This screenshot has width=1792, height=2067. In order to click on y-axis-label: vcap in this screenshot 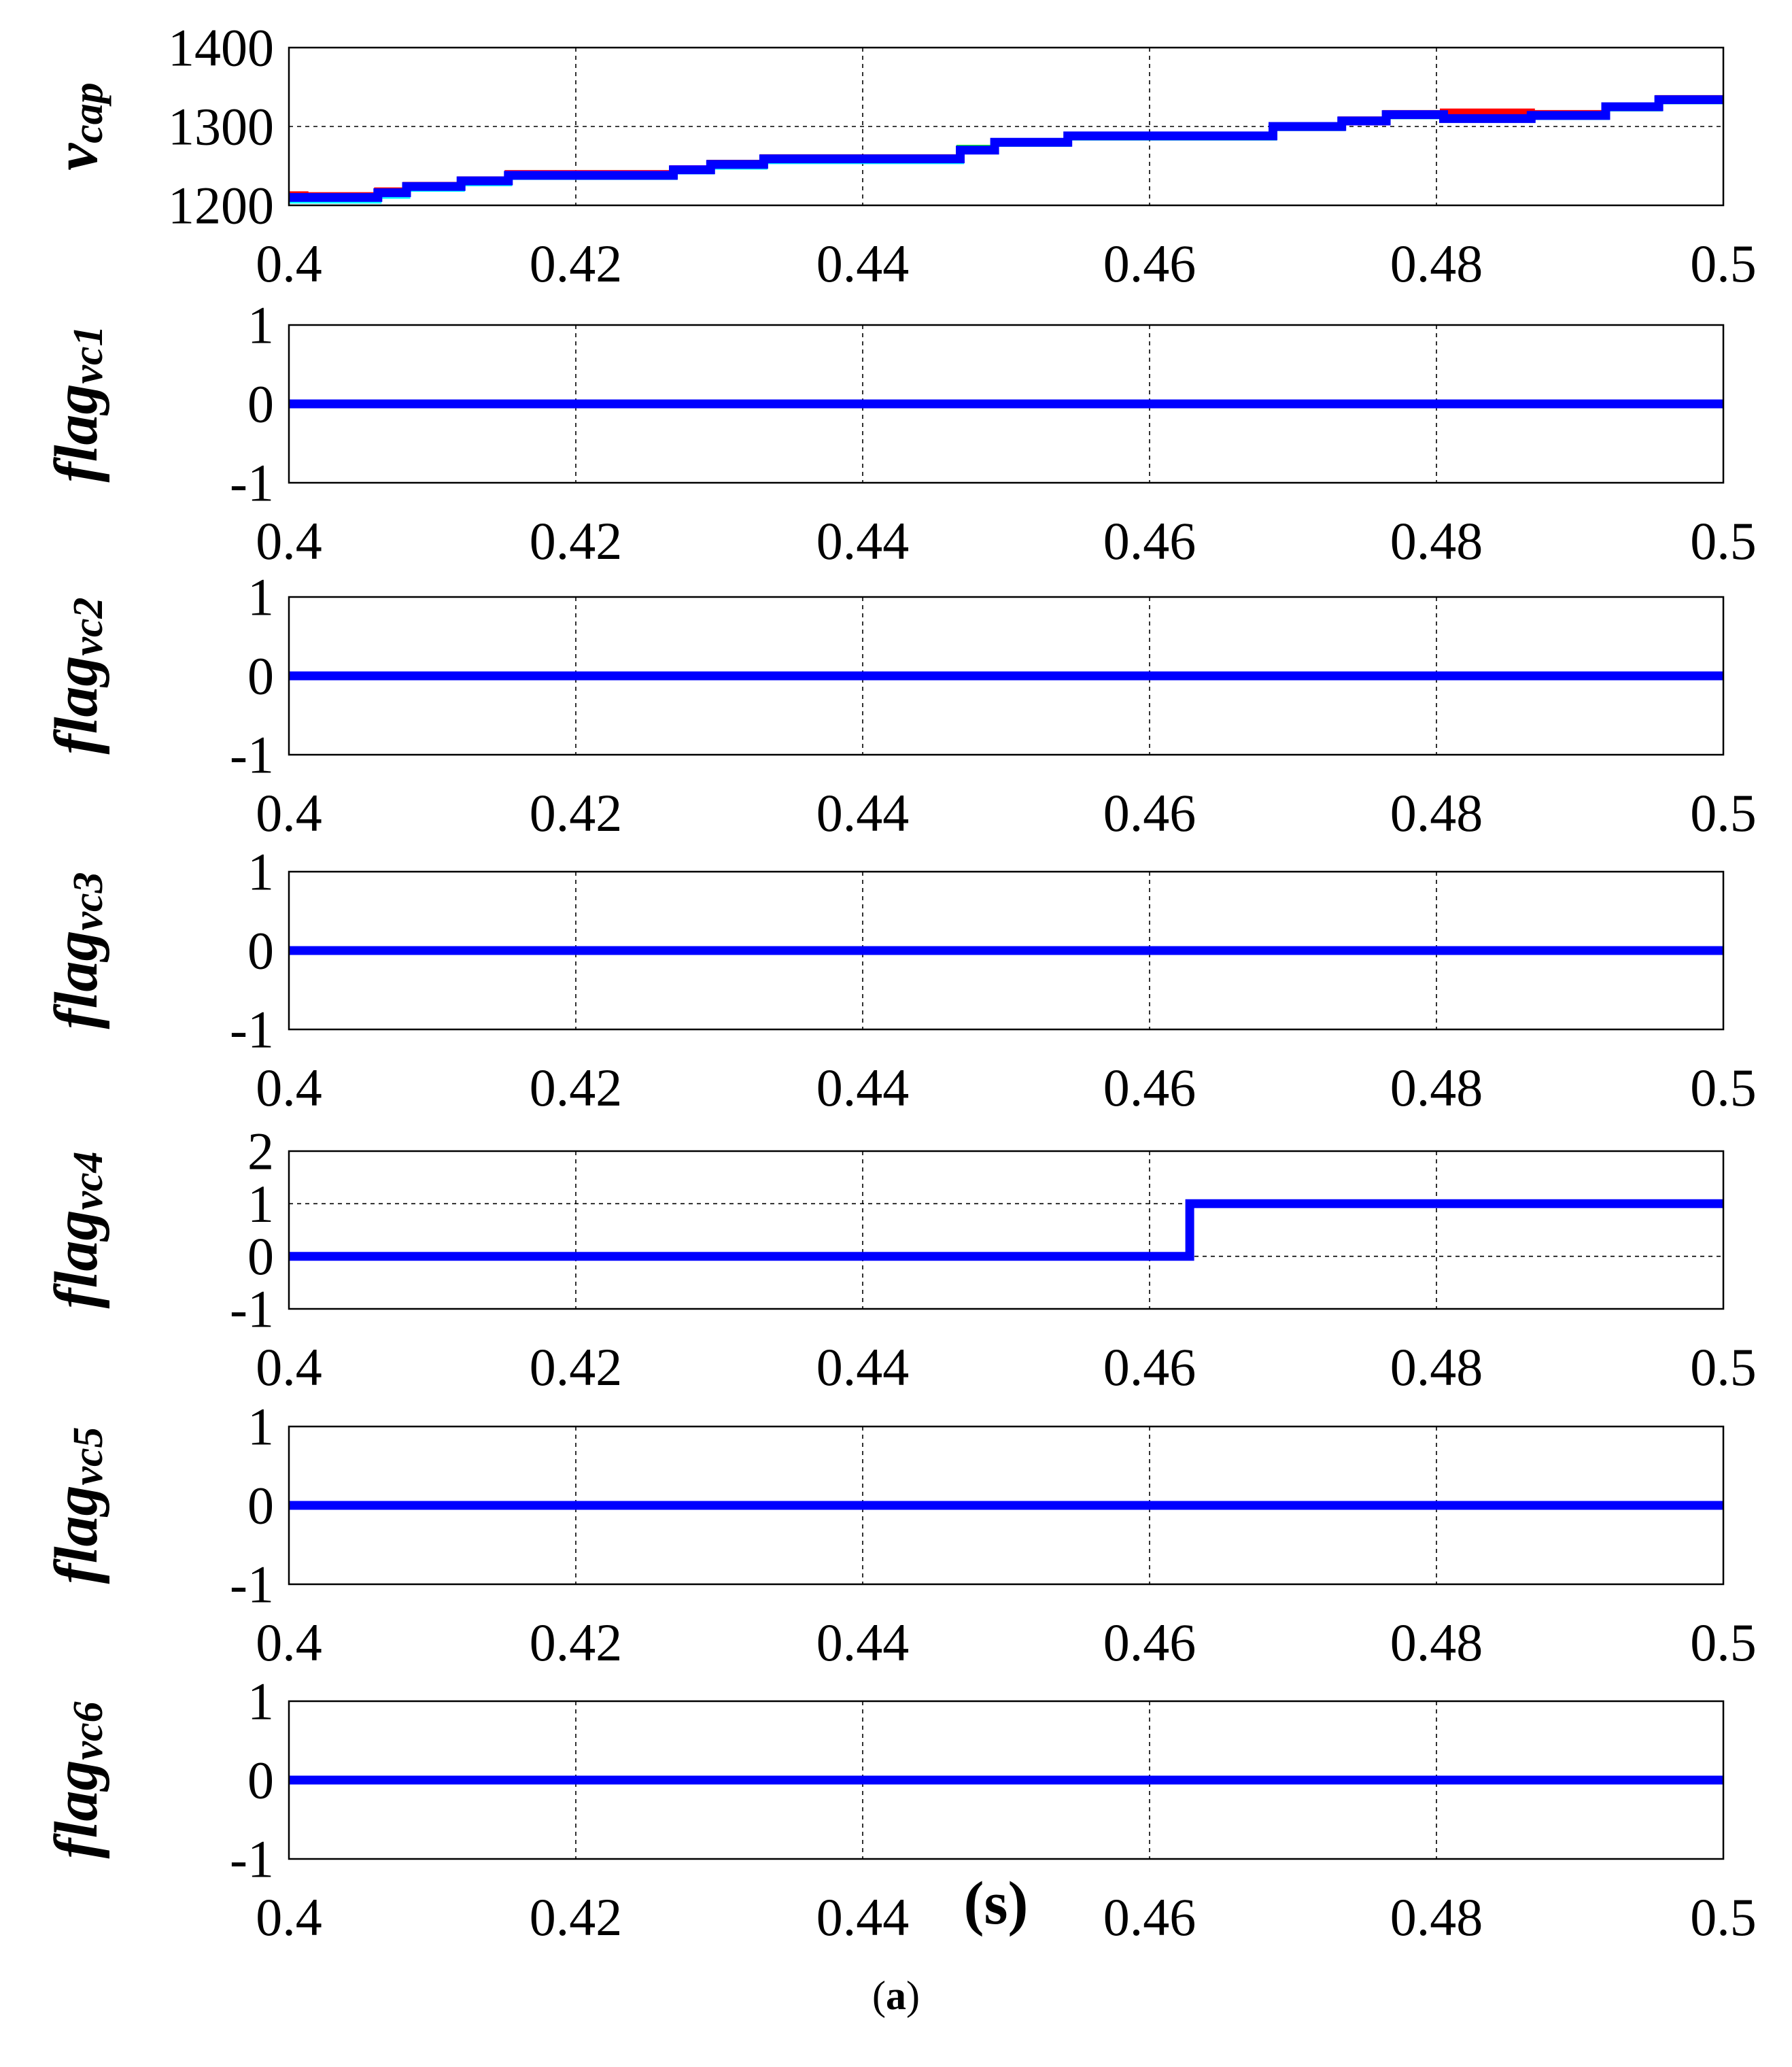, I will do `click(77, 126)`.